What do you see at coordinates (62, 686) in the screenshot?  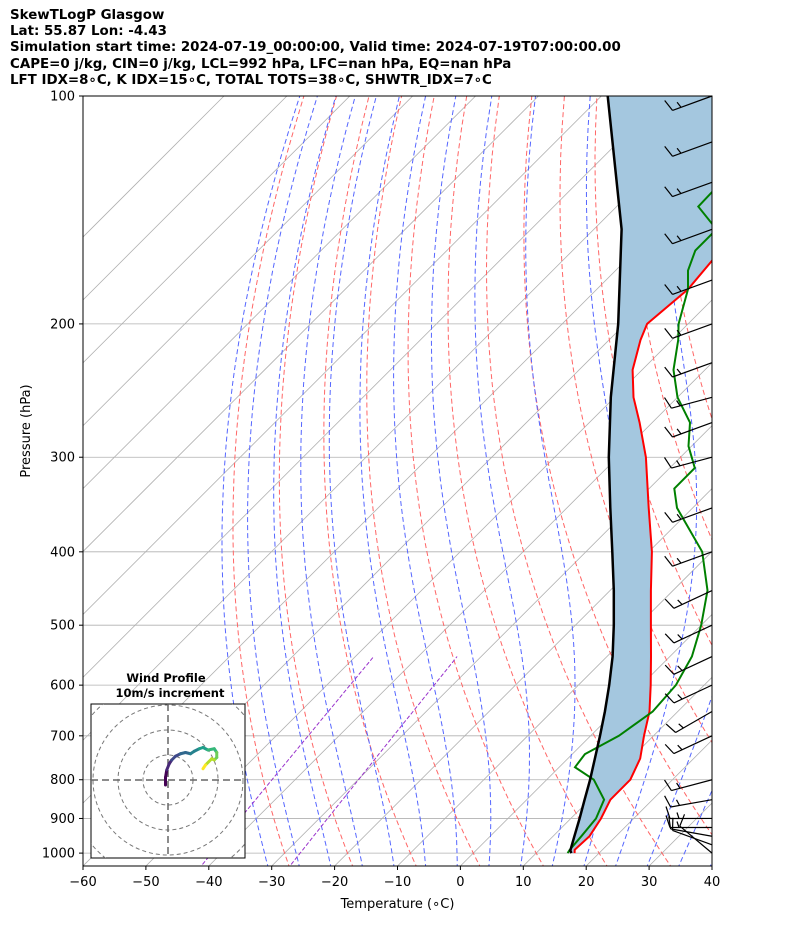 I see `y-tick-label: 600` at bounding box center [62, 686].